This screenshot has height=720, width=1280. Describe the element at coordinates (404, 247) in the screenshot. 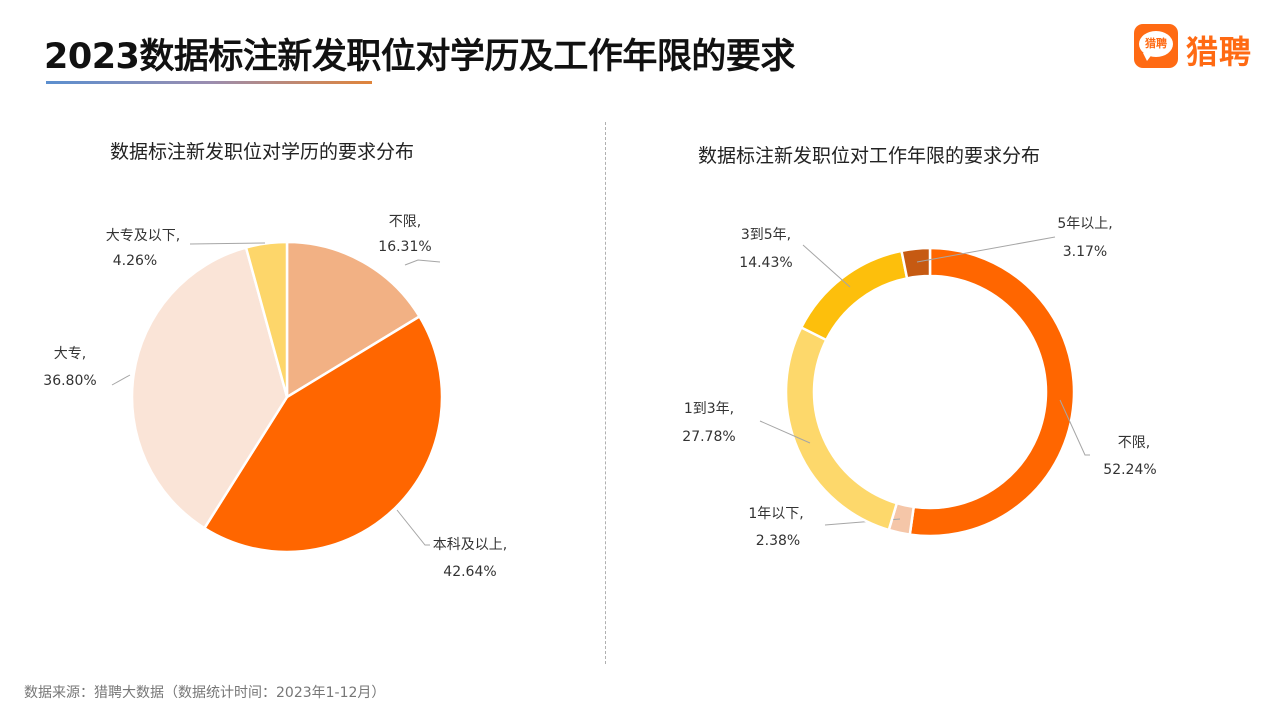

I see `slice-value-label: 16.31%` at that location.